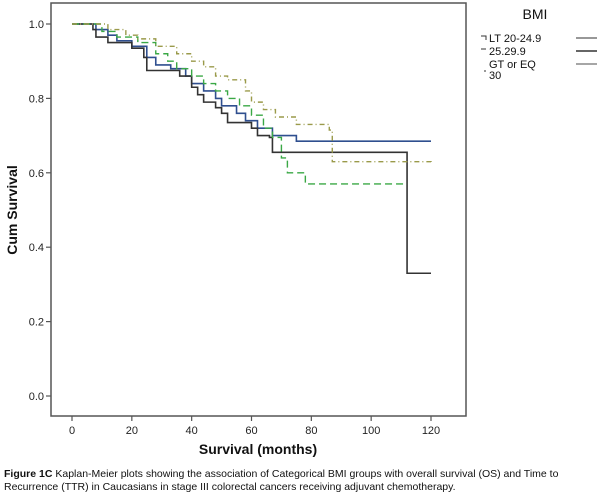  I want to click on y-tick-label: 1.0, so click(36, 25).